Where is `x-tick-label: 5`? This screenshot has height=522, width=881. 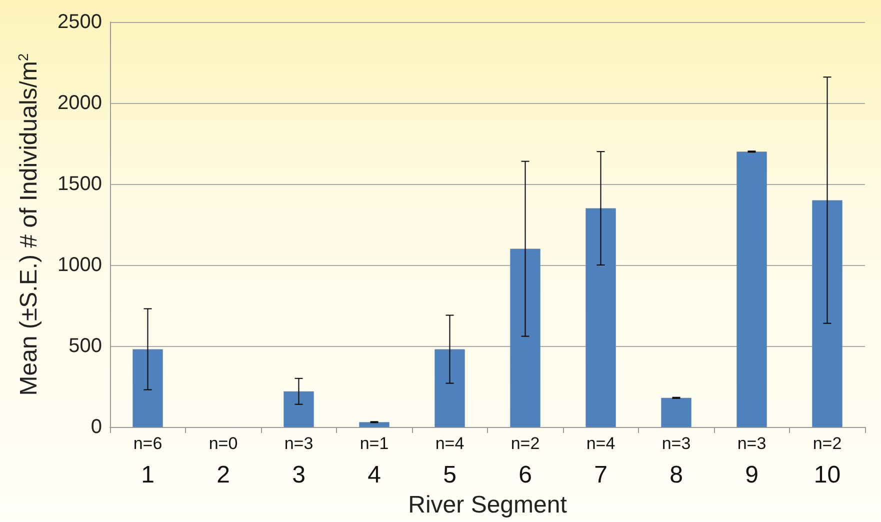 x-tick-label: 5 is located at coordinates (449, 475).